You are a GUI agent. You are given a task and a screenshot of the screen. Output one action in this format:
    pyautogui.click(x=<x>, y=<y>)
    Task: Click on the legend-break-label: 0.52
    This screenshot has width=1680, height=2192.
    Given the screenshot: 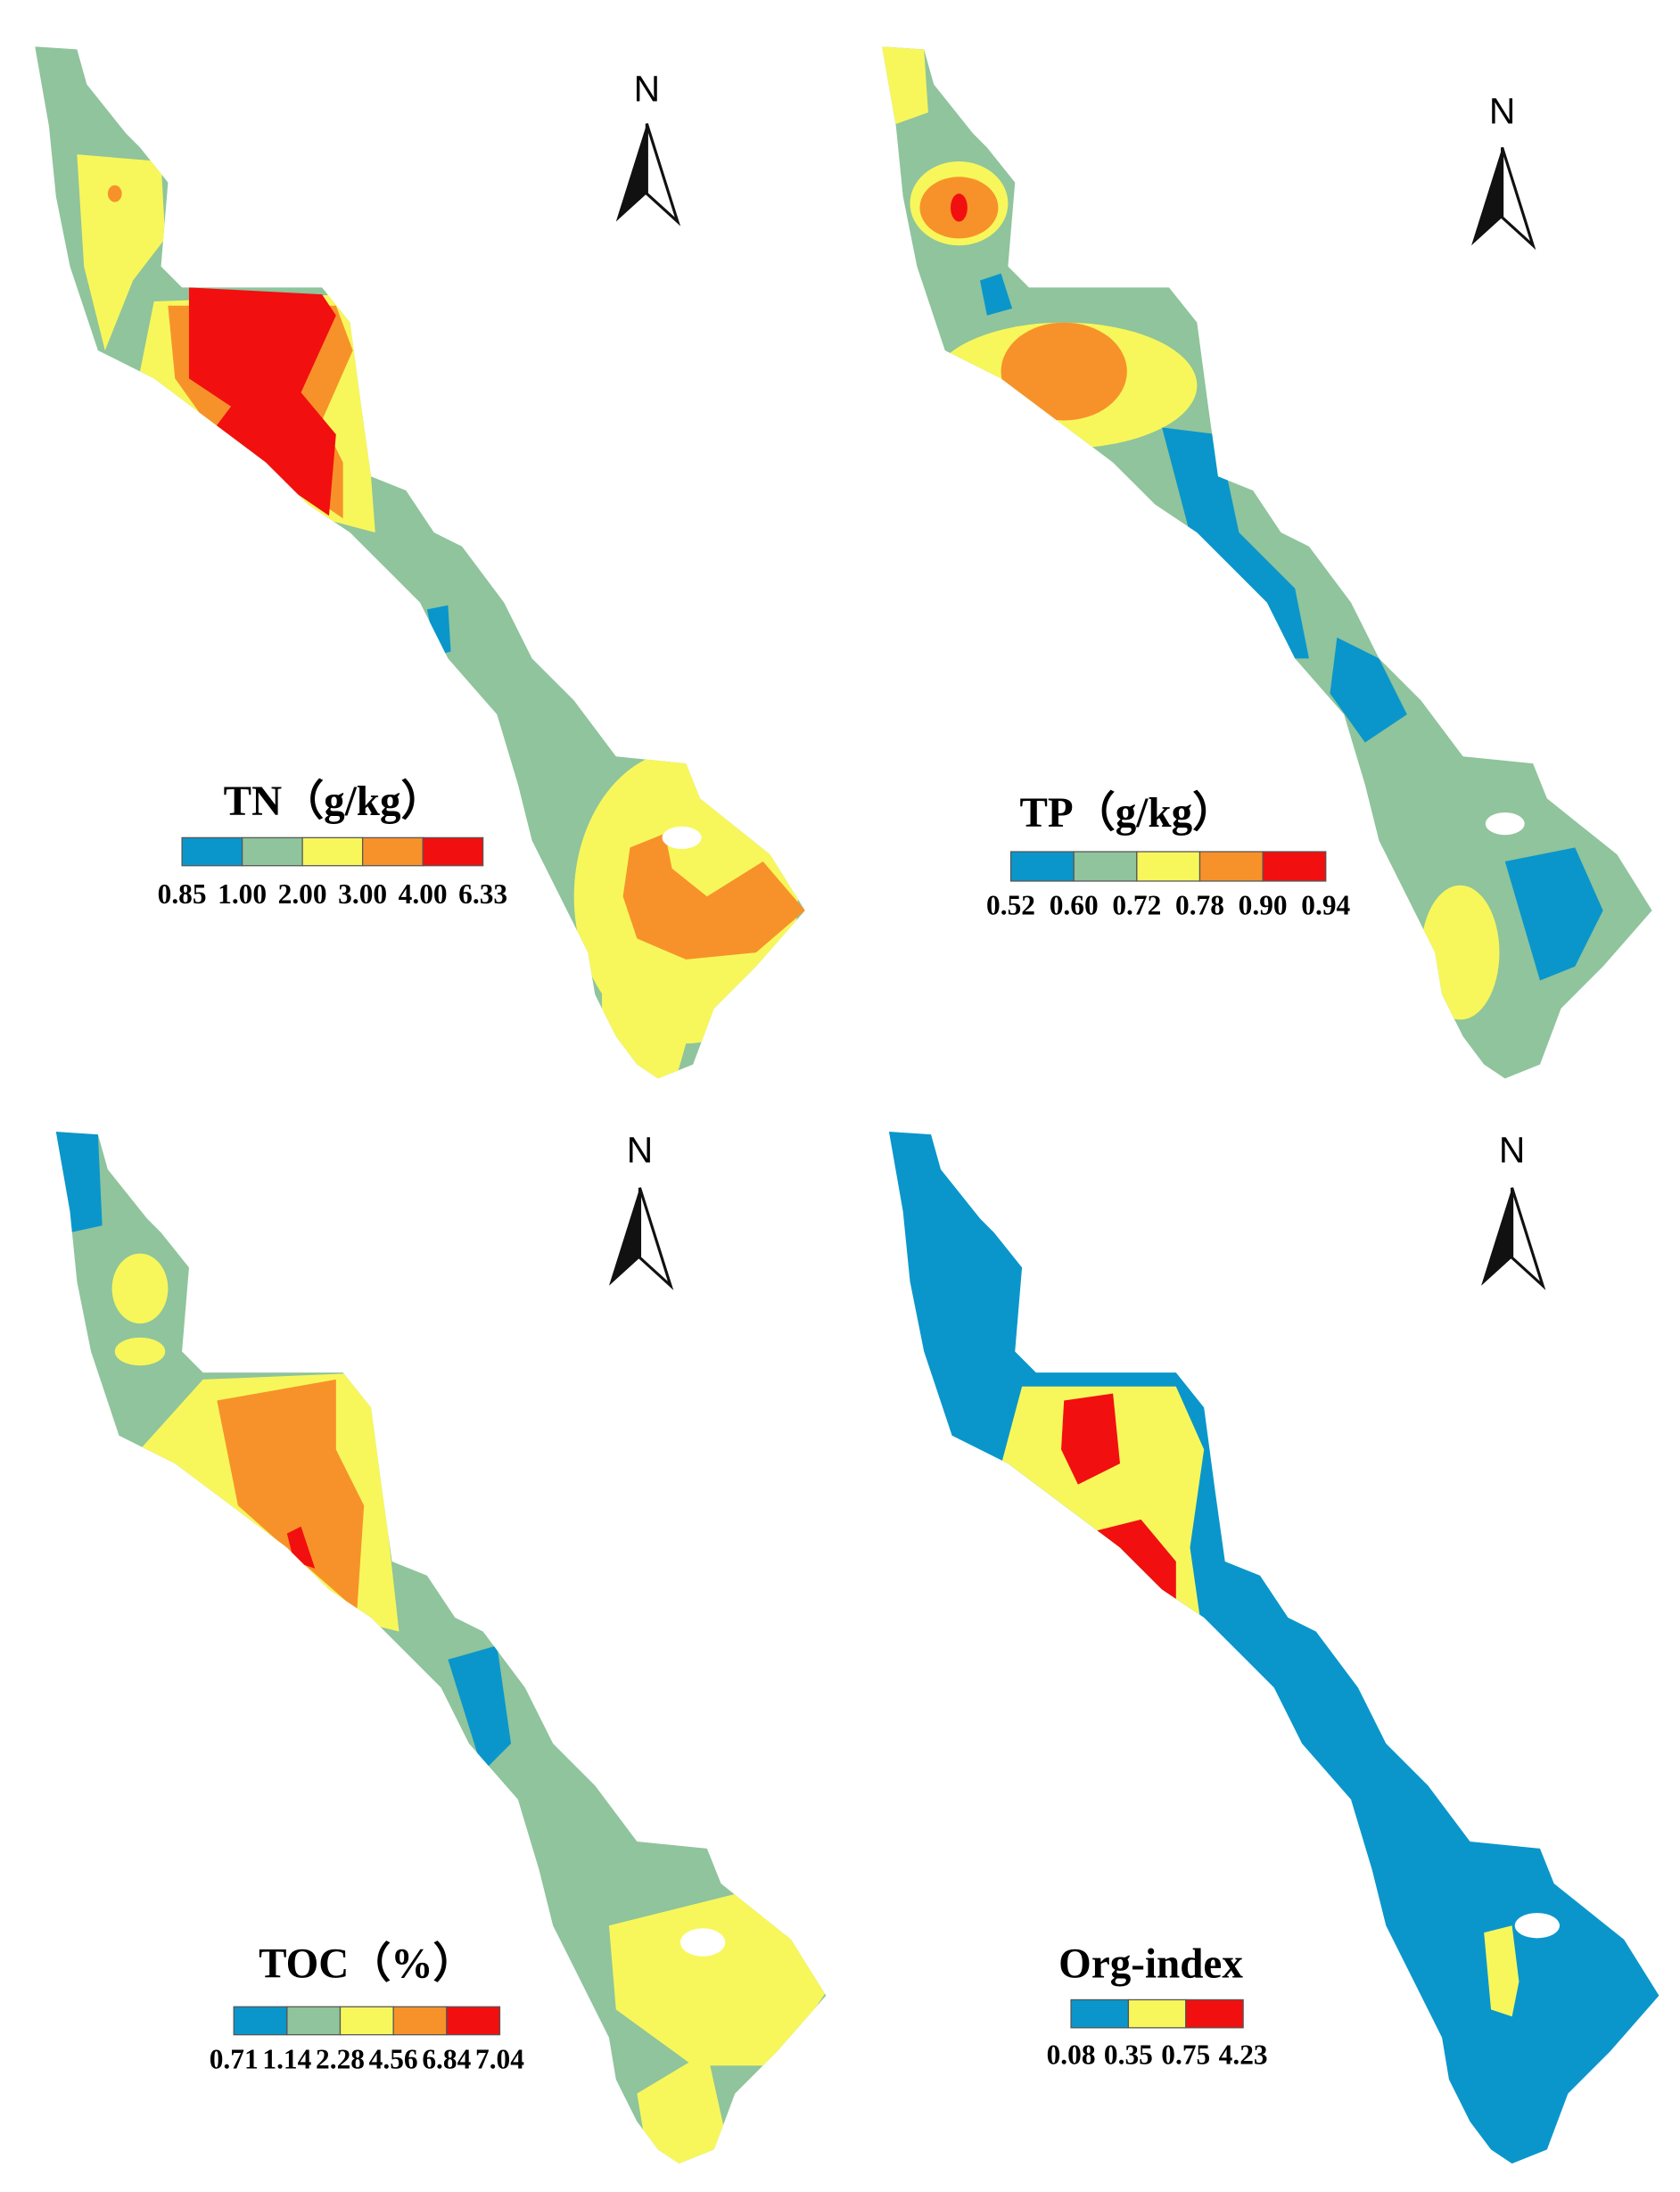 What is the action you would take?
    pyautogui.click(x=1010, y=906)
    